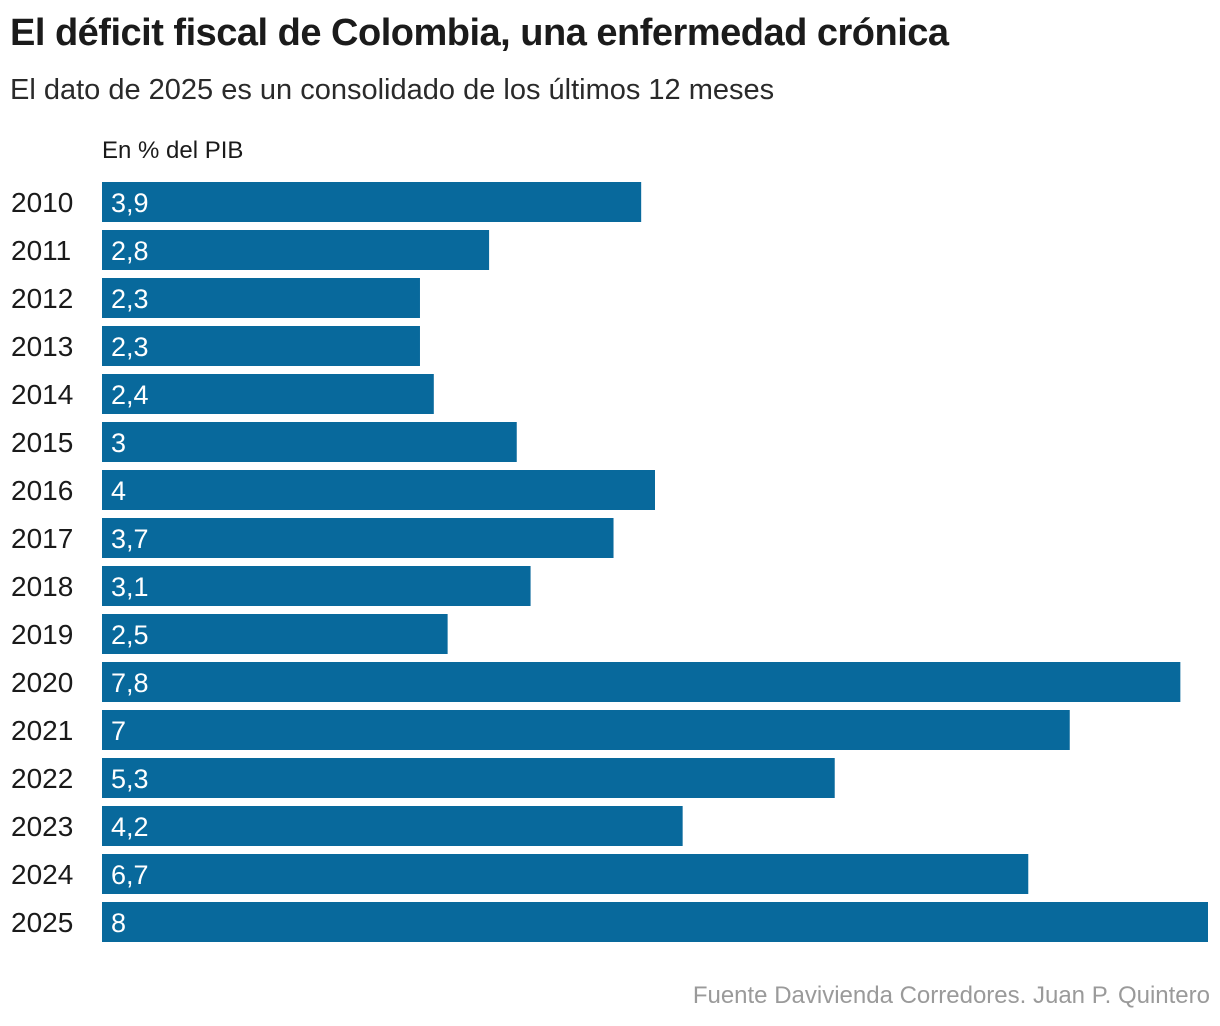 The image size is (1220, 1026). Describe the element at coordinates (42, 202) in the screenshot. I see `category-label: 2010` at that location.